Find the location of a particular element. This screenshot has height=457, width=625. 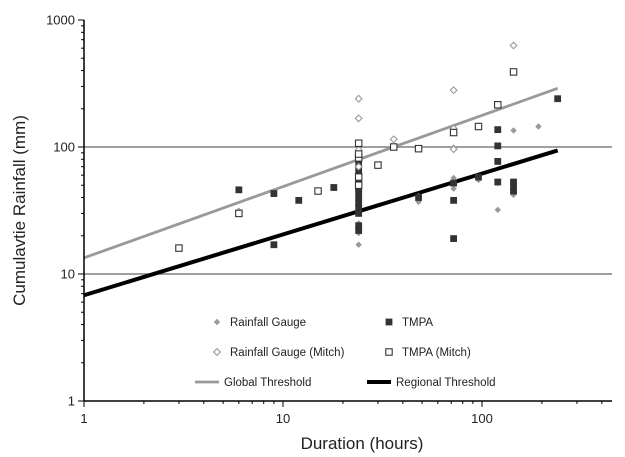

x-axis-title: Duration (hours) is located at coordinates (362, 443).